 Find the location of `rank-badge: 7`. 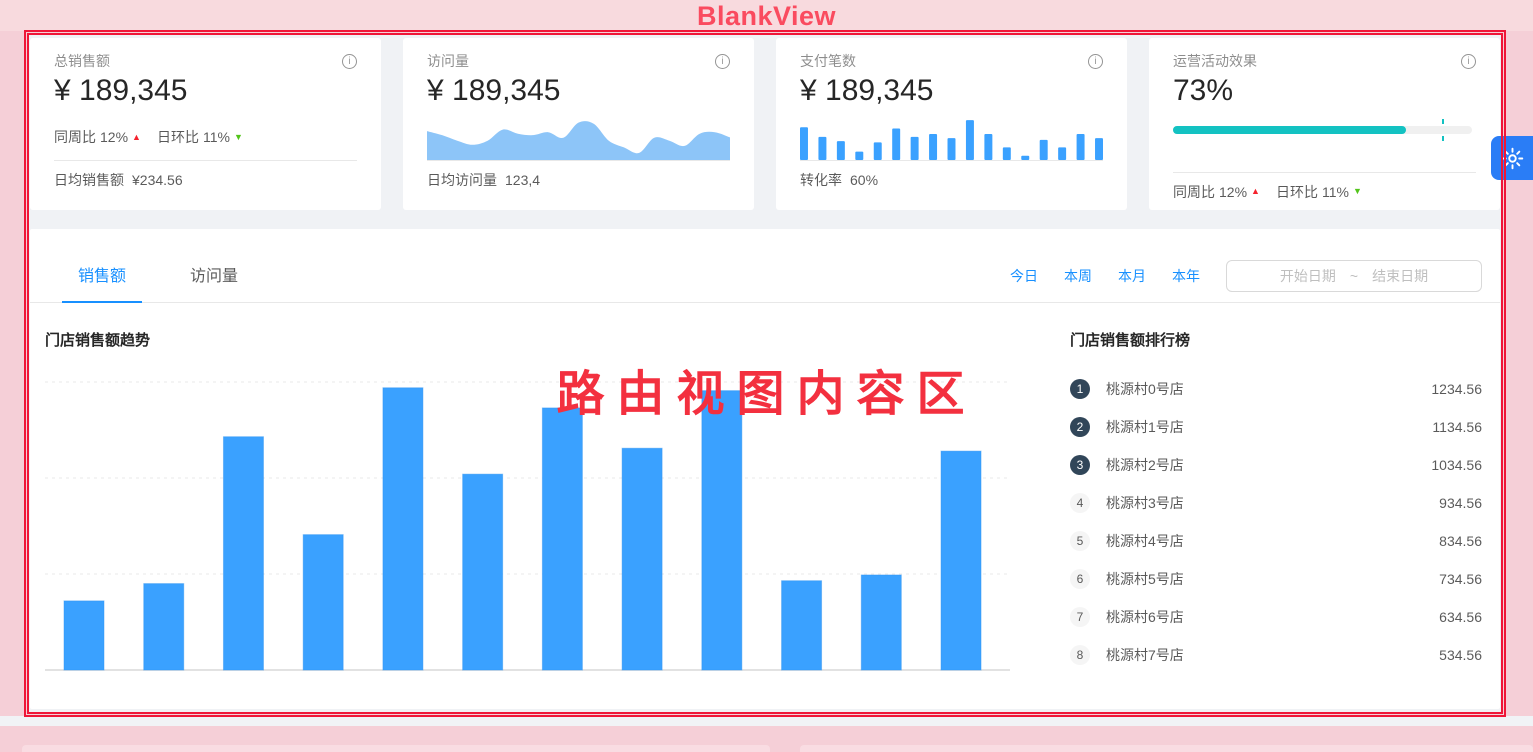

rank-badge: 7 is located at coordinates (1080, 617).